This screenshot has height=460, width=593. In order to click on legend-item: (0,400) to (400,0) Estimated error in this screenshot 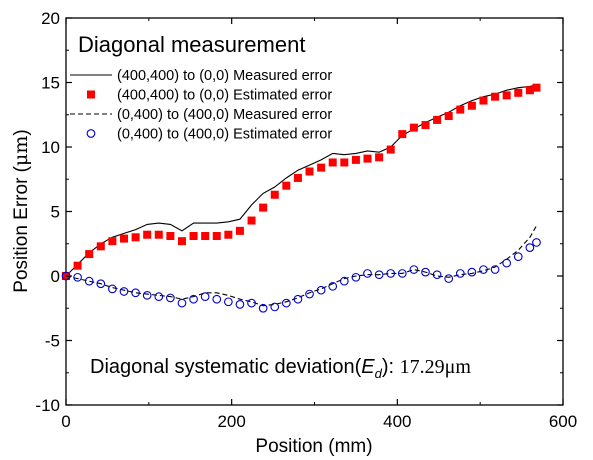, I will do `click(209, 135)`.